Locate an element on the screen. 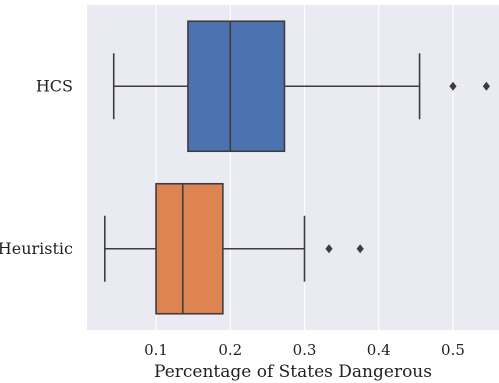 Image resolution: width=499 pixels, height=383 pixels. x-tick-label-1: 0.2 is located at coordinates (230, 350).